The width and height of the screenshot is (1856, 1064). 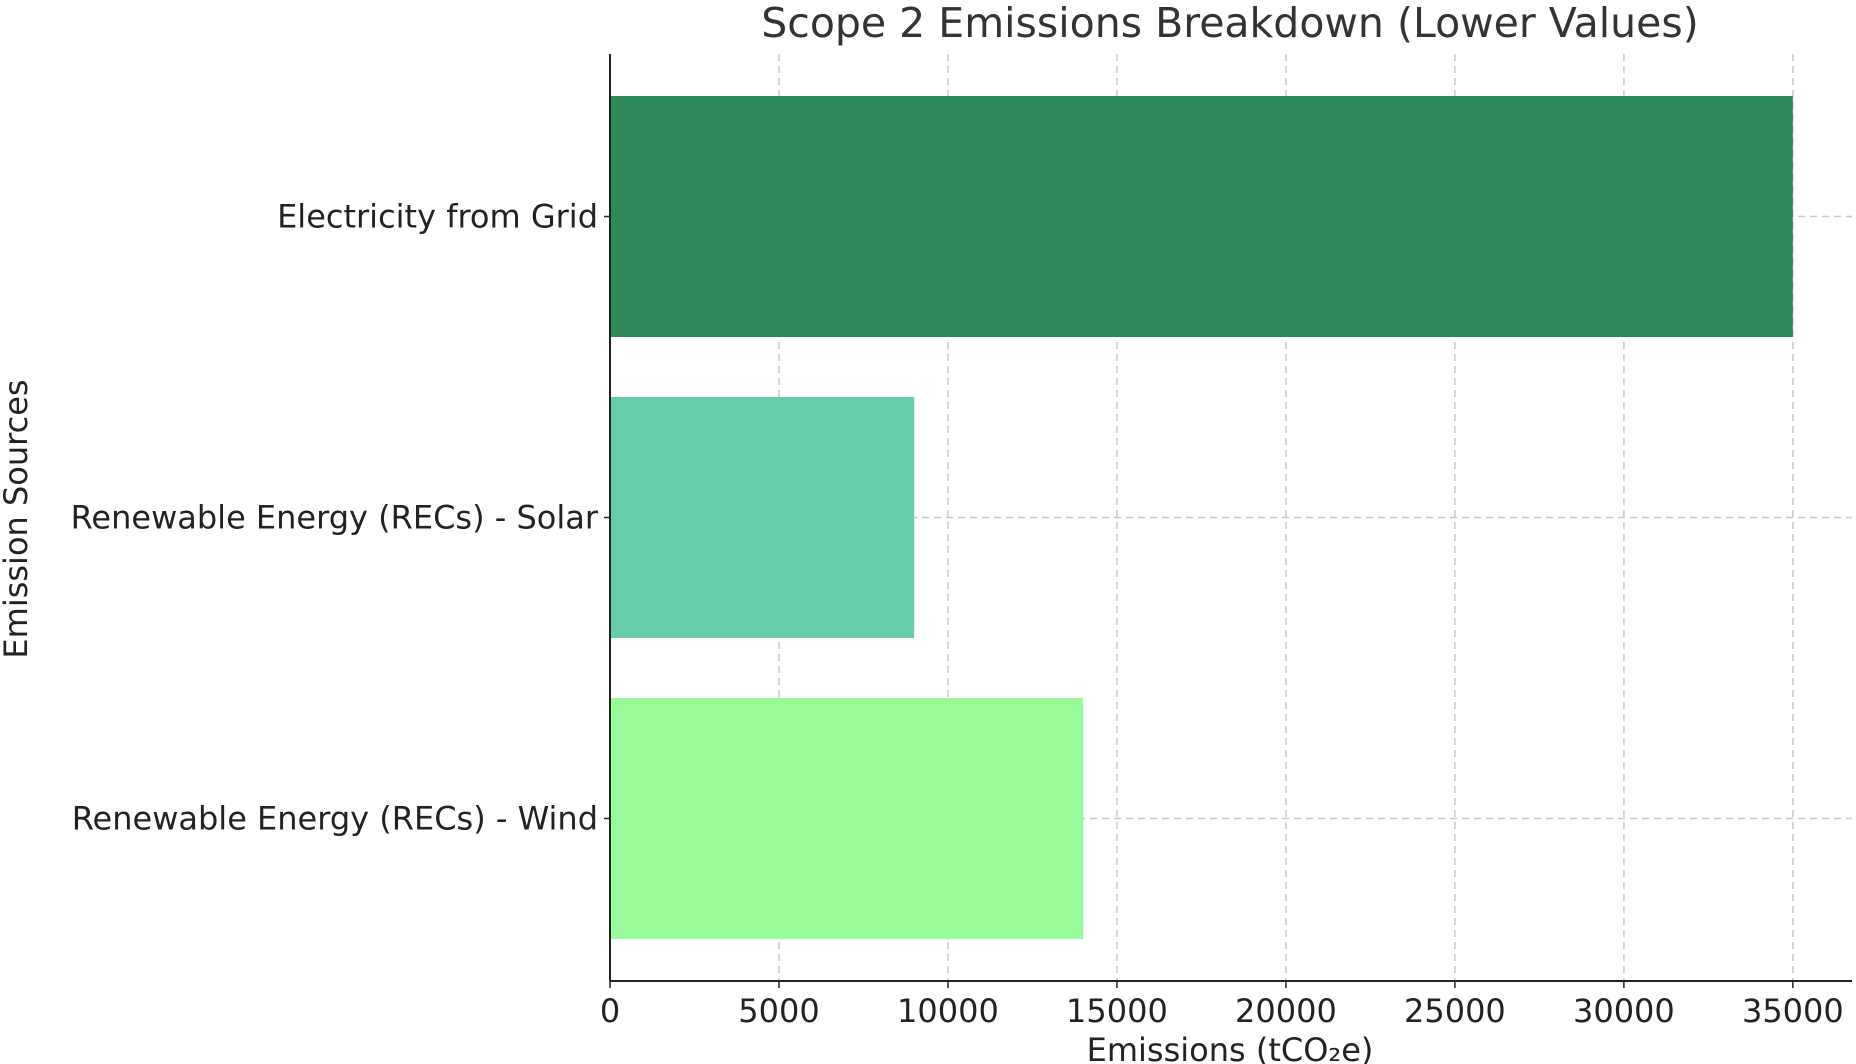 I want to click on x-tick-label: 30000, so click(x=1624, y=1011).